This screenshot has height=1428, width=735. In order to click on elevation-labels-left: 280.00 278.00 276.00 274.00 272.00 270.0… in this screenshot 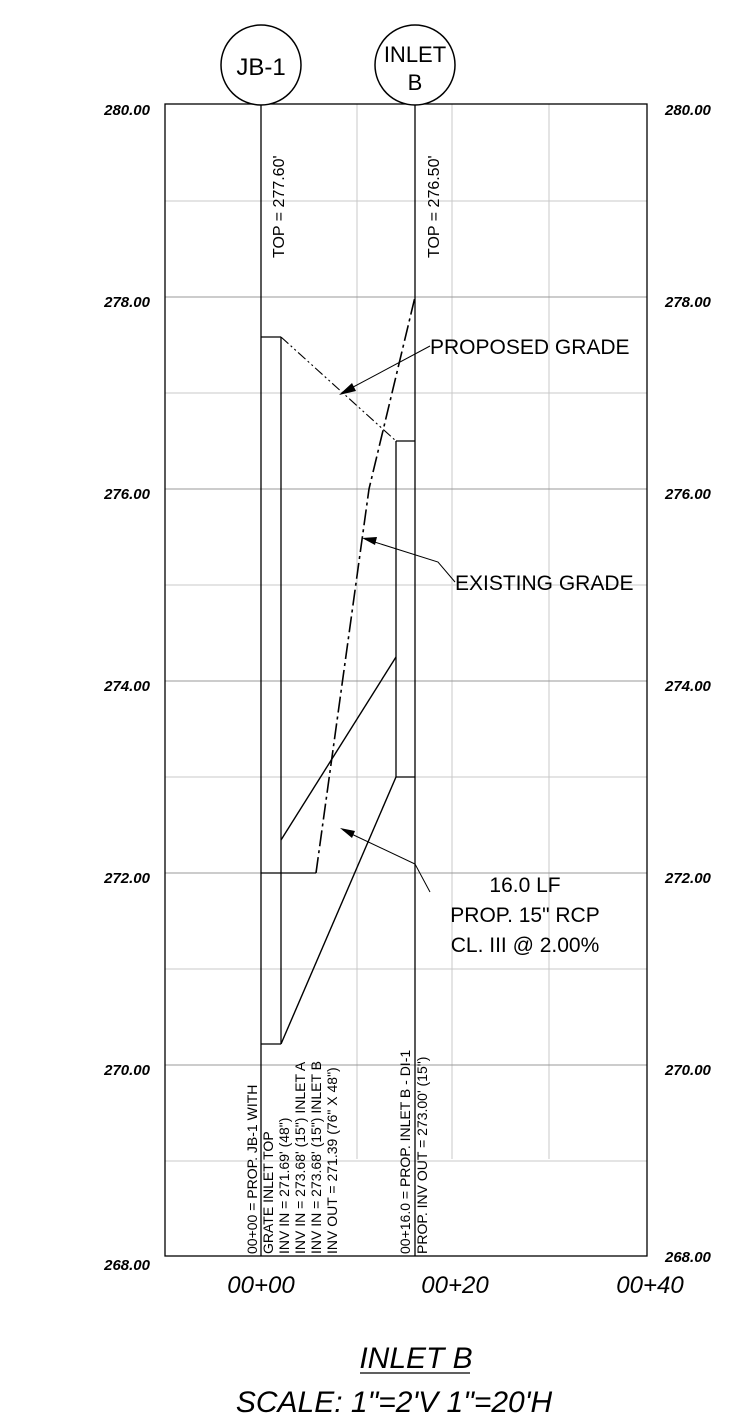, I will do `click(127, 688)`.